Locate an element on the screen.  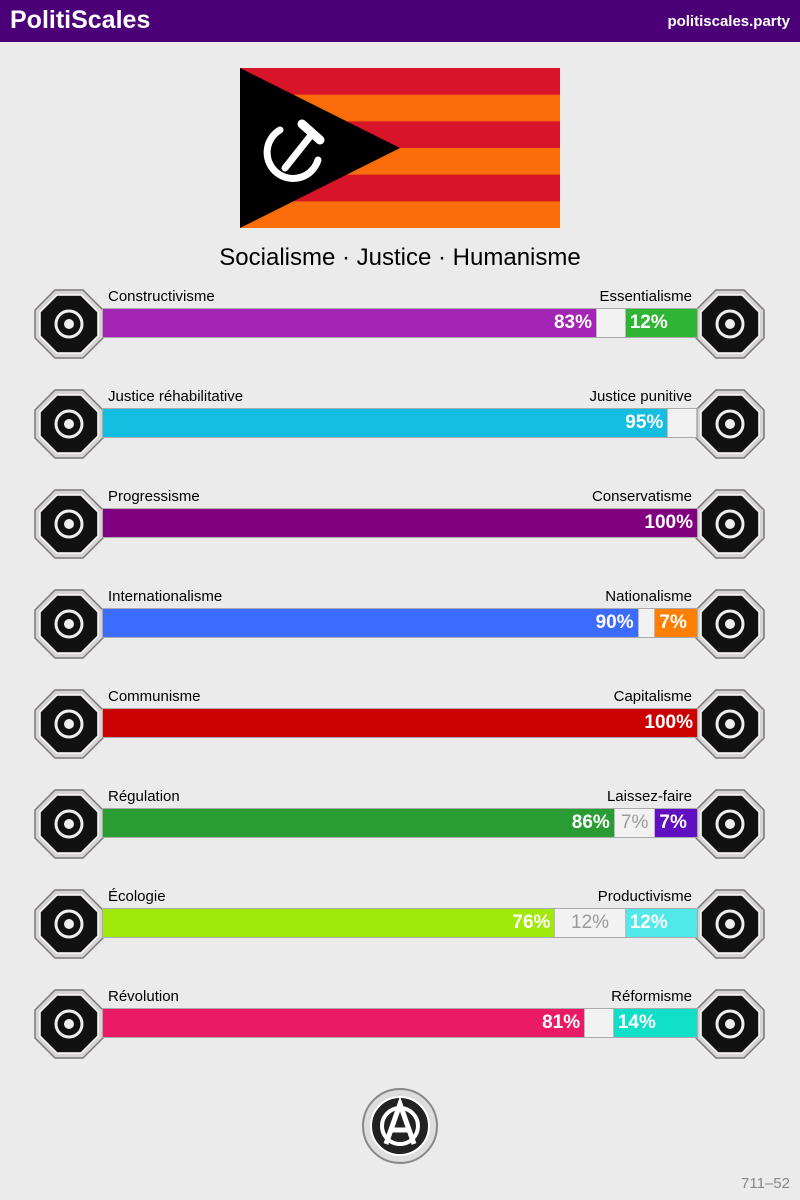
left-value: 76% is located at coordinates (531, 922).